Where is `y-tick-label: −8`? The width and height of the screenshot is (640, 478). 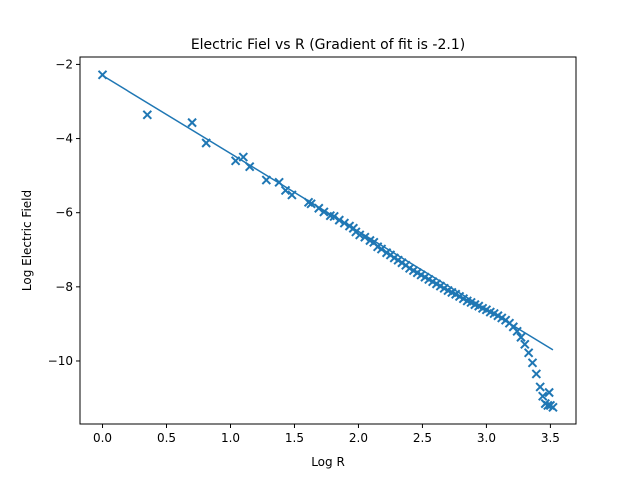 y-tick-label: −8 is located at coordinates (64, 287).